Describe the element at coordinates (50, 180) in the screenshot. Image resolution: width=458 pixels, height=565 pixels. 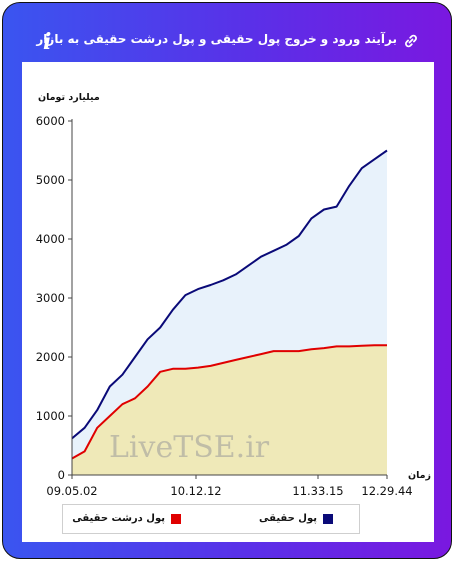
I see `y-tick-label: 5000` at that location.